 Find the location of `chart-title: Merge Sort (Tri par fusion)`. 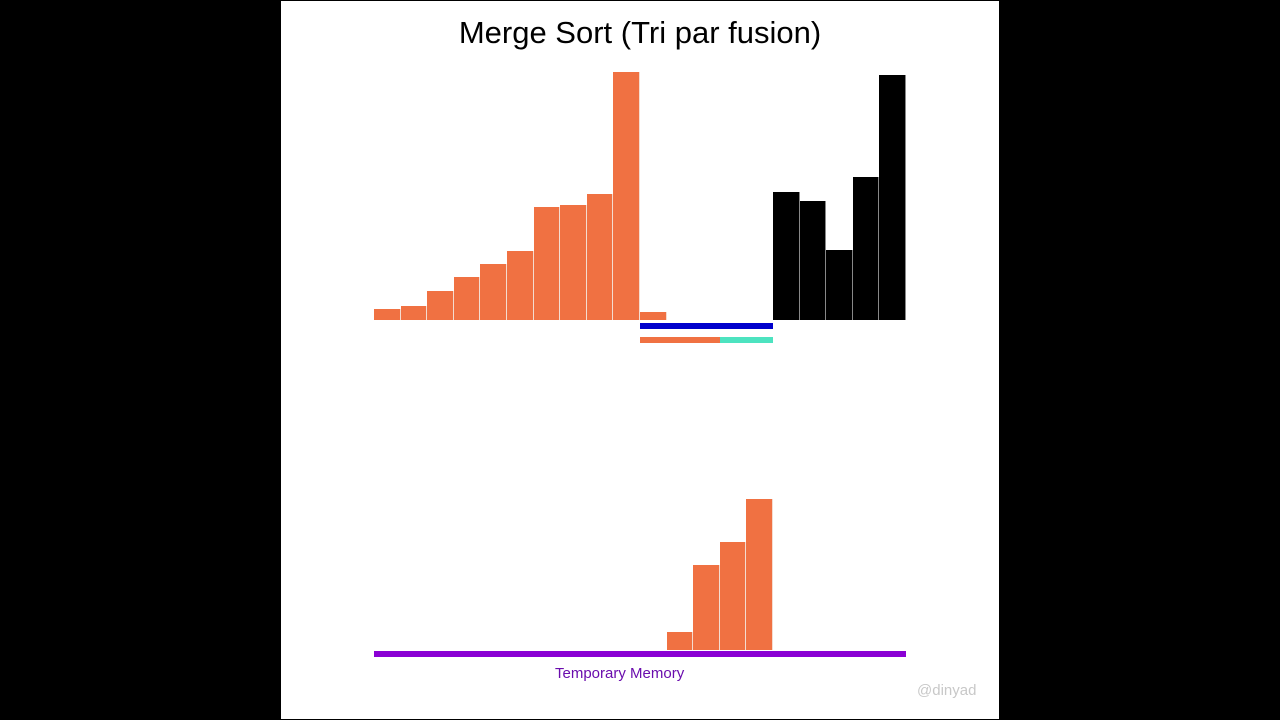

chart-title: Merge Sort (Tri par fusion) is located at coordinates (640, 32).